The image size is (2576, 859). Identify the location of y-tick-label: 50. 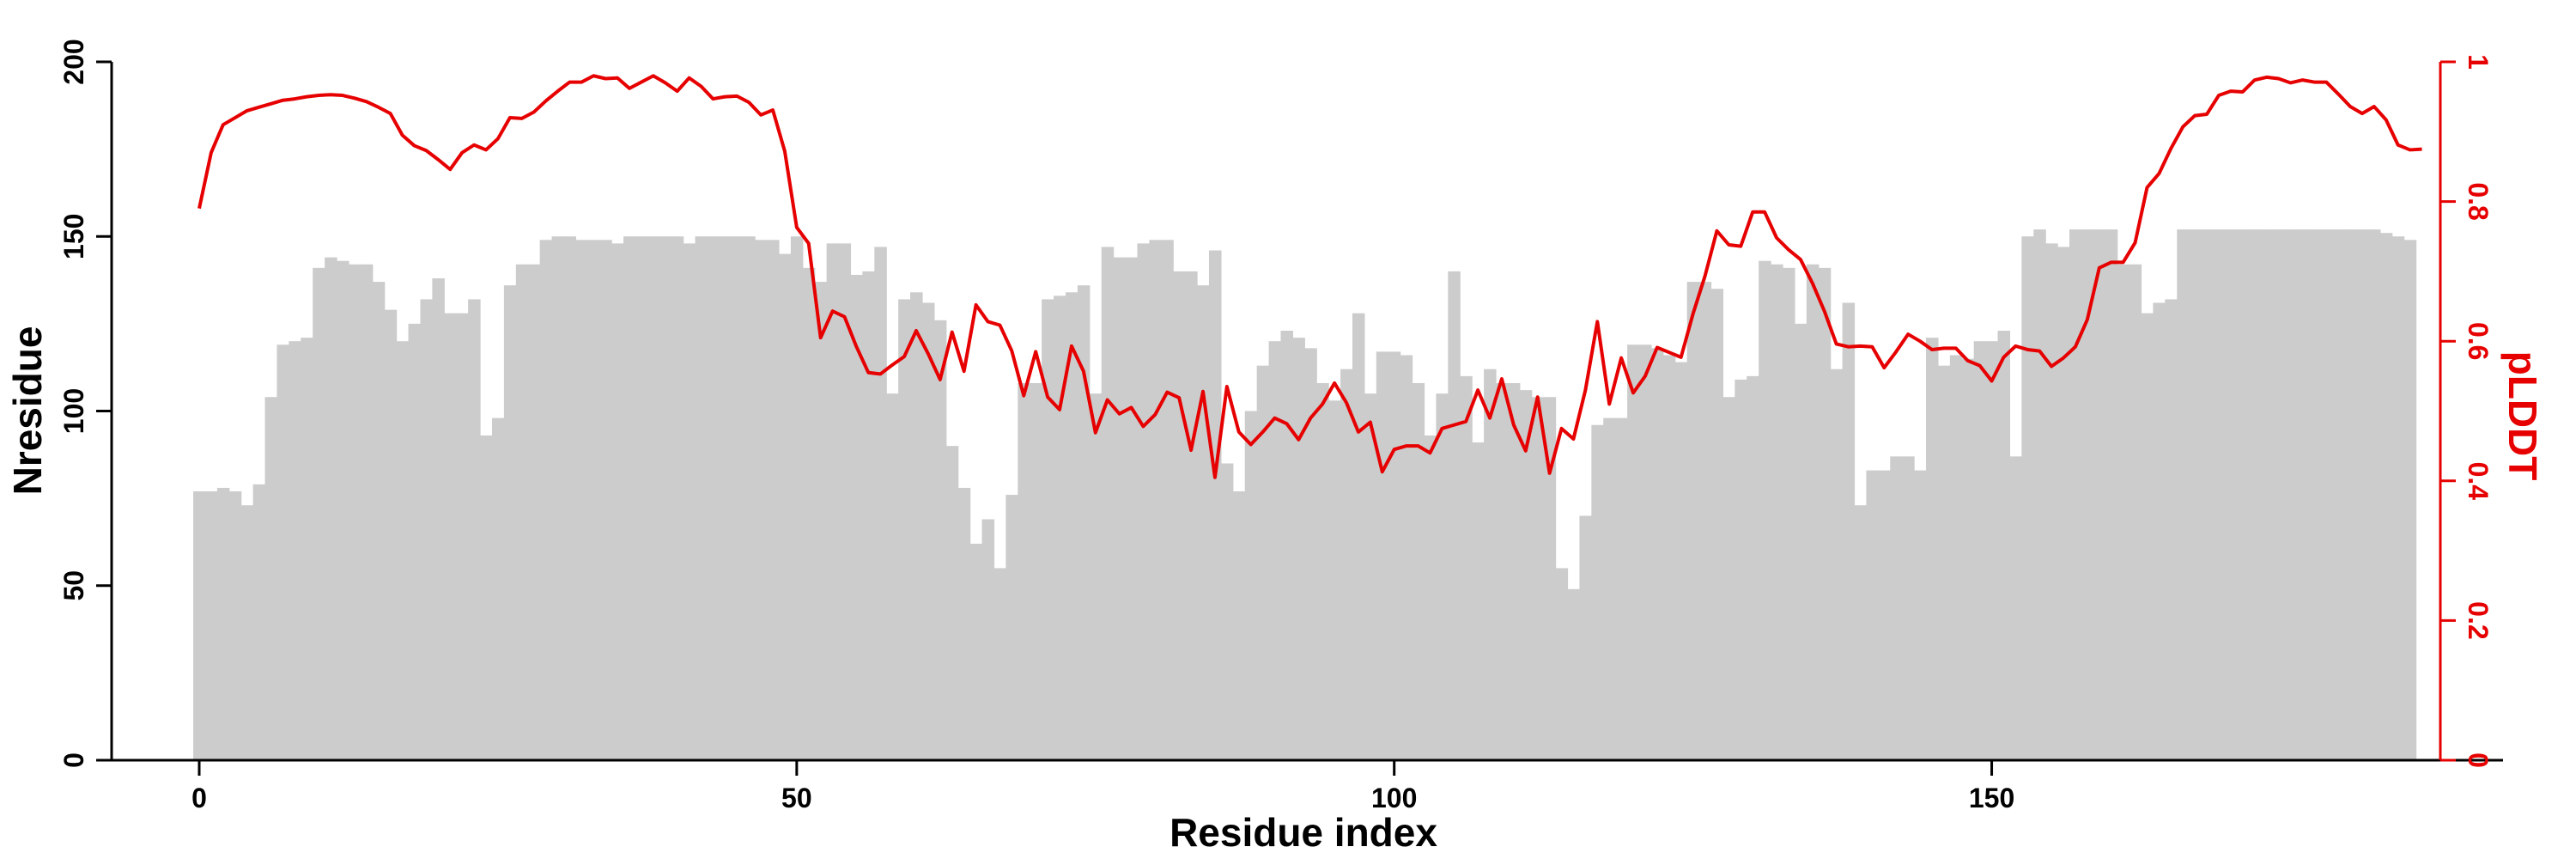
(74, 585).